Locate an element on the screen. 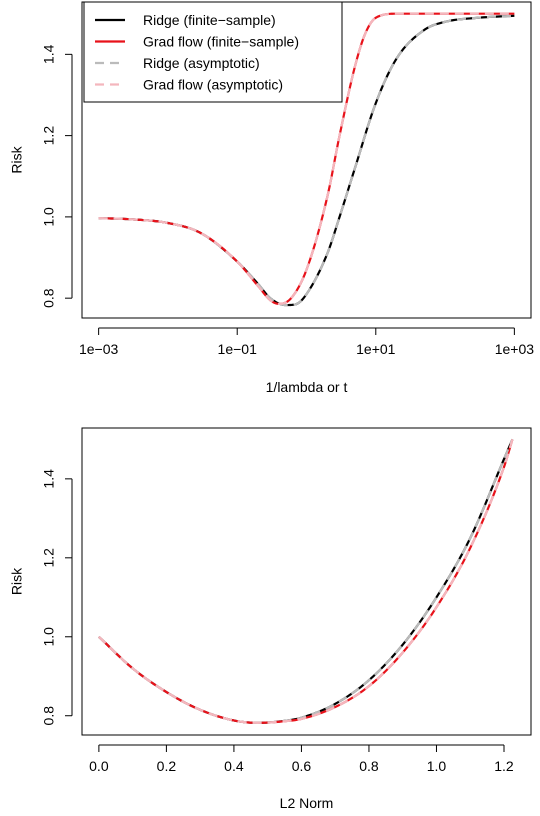 This screenshot has width=540, height=816. legend-entry: Ridge (finite−sample) is located at coordinates (209, 20).